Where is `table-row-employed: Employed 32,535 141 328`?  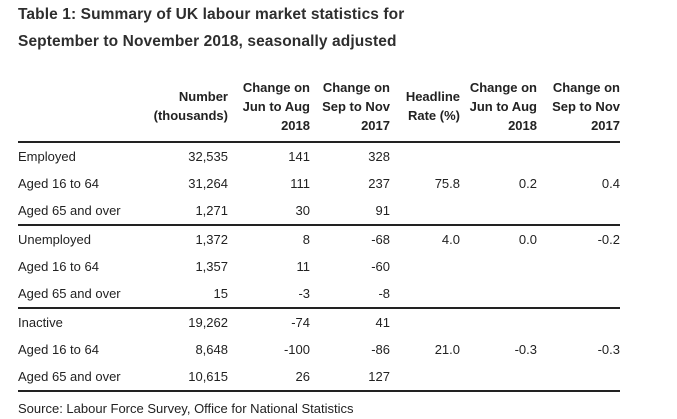 table-row-employed: Employed 32,535 141 328 is located at coordinates (319, 156).